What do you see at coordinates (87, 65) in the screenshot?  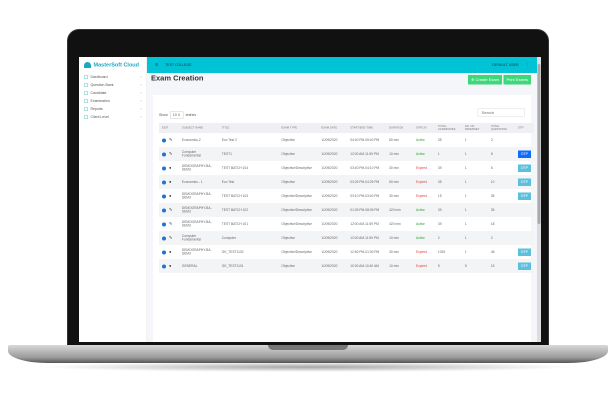 I see `cloud-icon` at bounding box center [87, 65].